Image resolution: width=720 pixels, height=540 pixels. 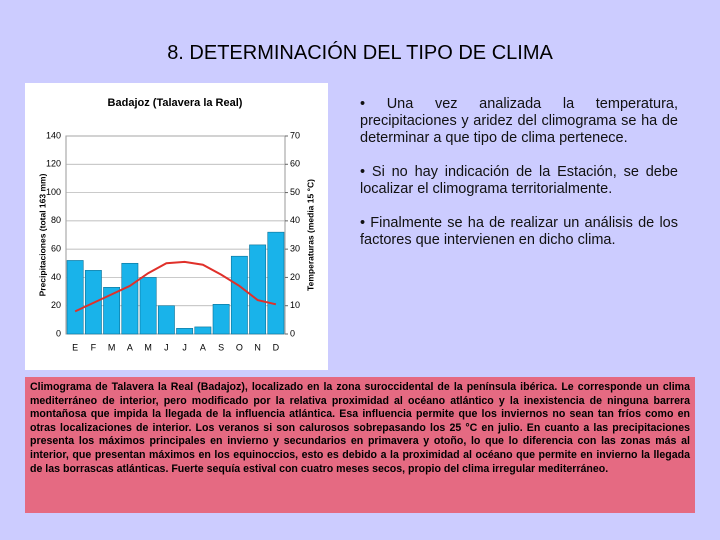 What do you see at coordinates (221, 347) in the screenshot?
I see `x-tick-label: S` at bounding box center [221, 347].